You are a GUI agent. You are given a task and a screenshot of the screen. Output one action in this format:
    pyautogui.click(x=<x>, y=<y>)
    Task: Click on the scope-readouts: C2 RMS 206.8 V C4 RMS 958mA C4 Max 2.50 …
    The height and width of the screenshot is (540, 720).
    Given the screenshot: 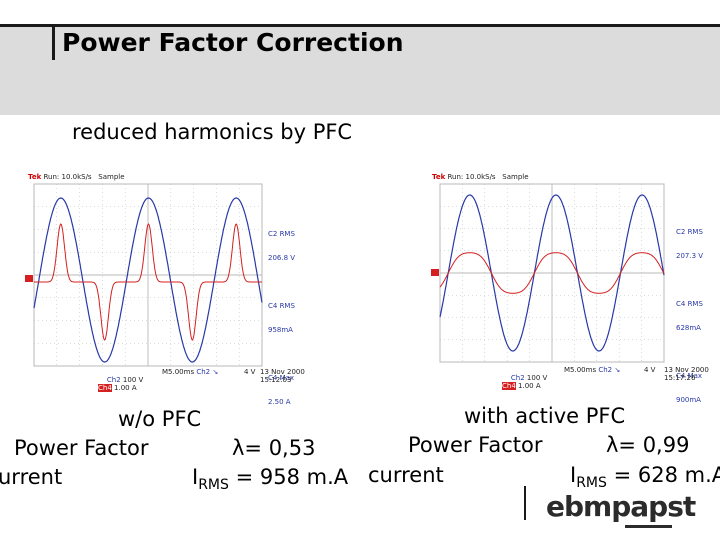 What is the action you would take?
    pyautogui.click(x=281, y=318)
    